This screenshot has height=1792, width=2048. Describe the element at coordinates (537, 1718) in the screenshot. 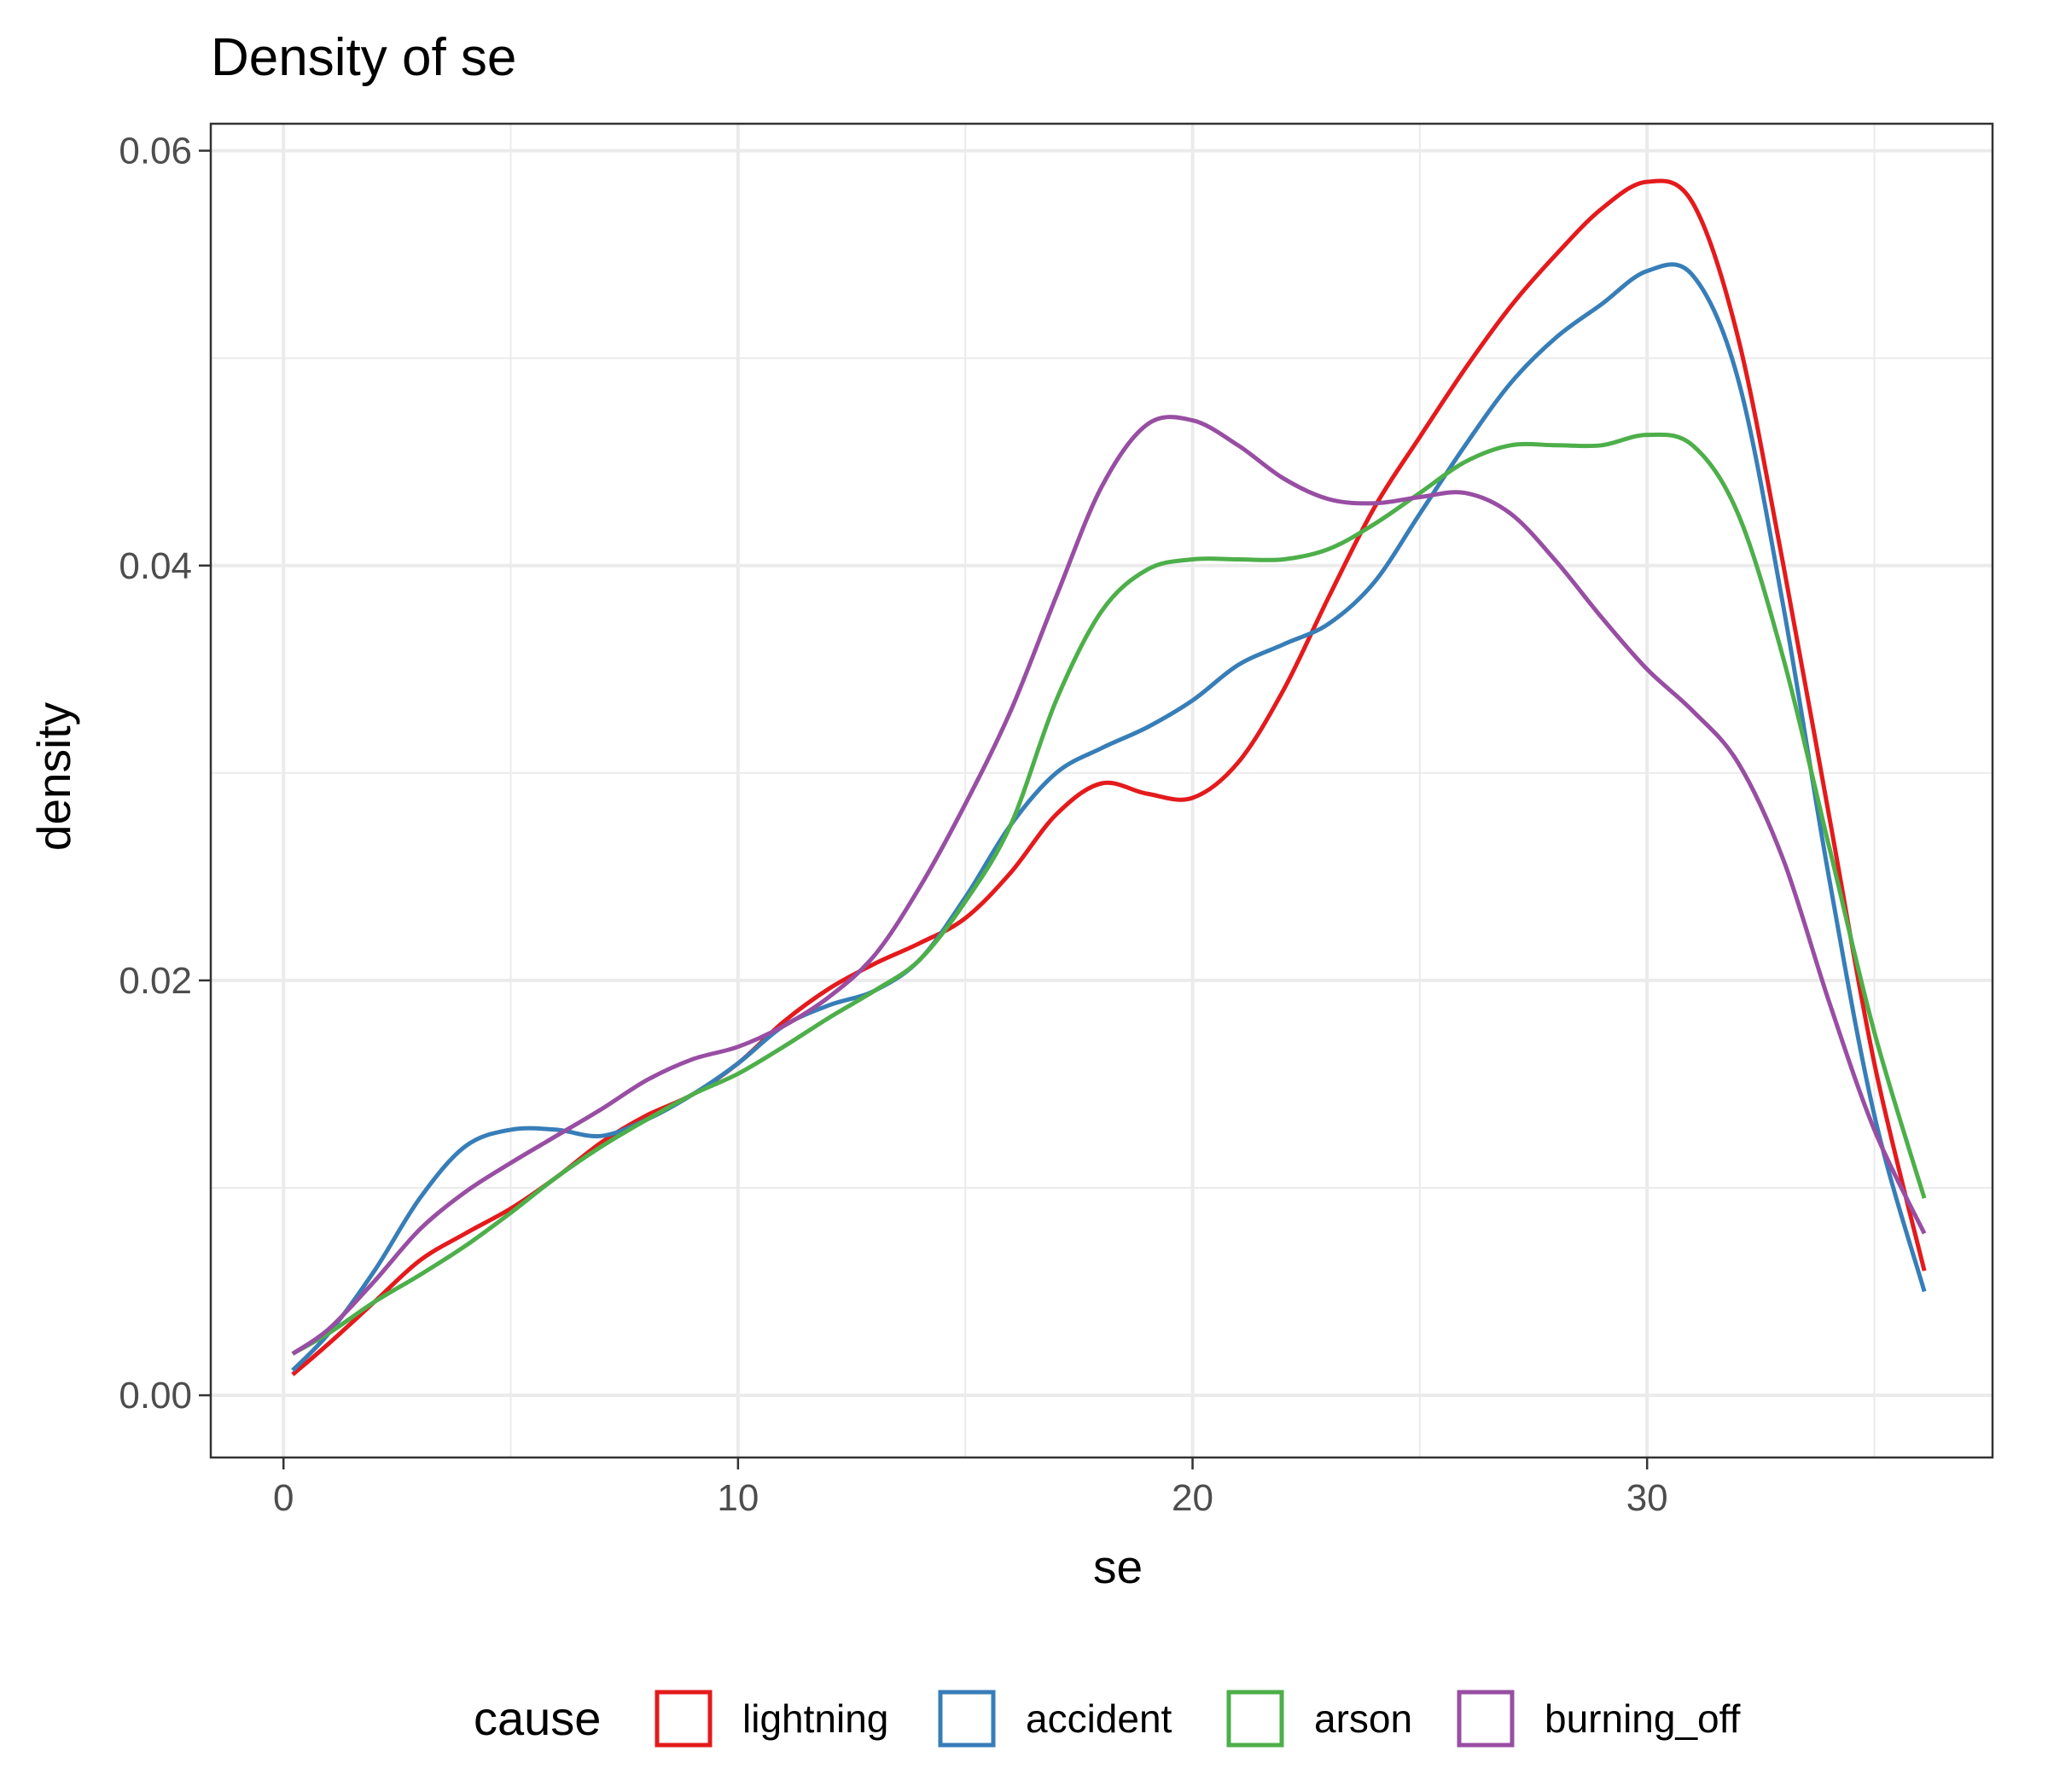

I see `legend-title: cause` at that location.